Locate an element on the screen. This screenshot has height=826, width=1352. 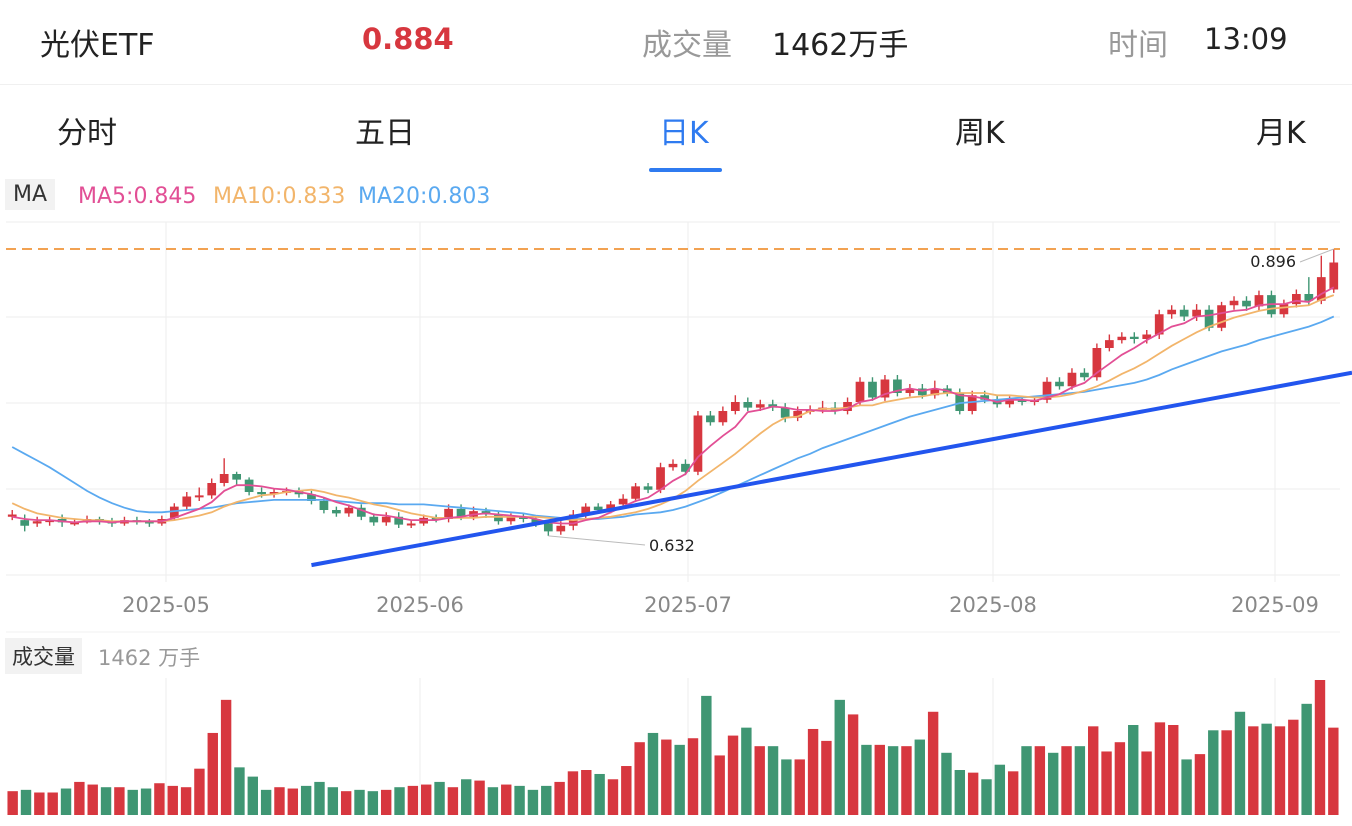
tab-intraday: 分时 is located at coordinates (87, 133).